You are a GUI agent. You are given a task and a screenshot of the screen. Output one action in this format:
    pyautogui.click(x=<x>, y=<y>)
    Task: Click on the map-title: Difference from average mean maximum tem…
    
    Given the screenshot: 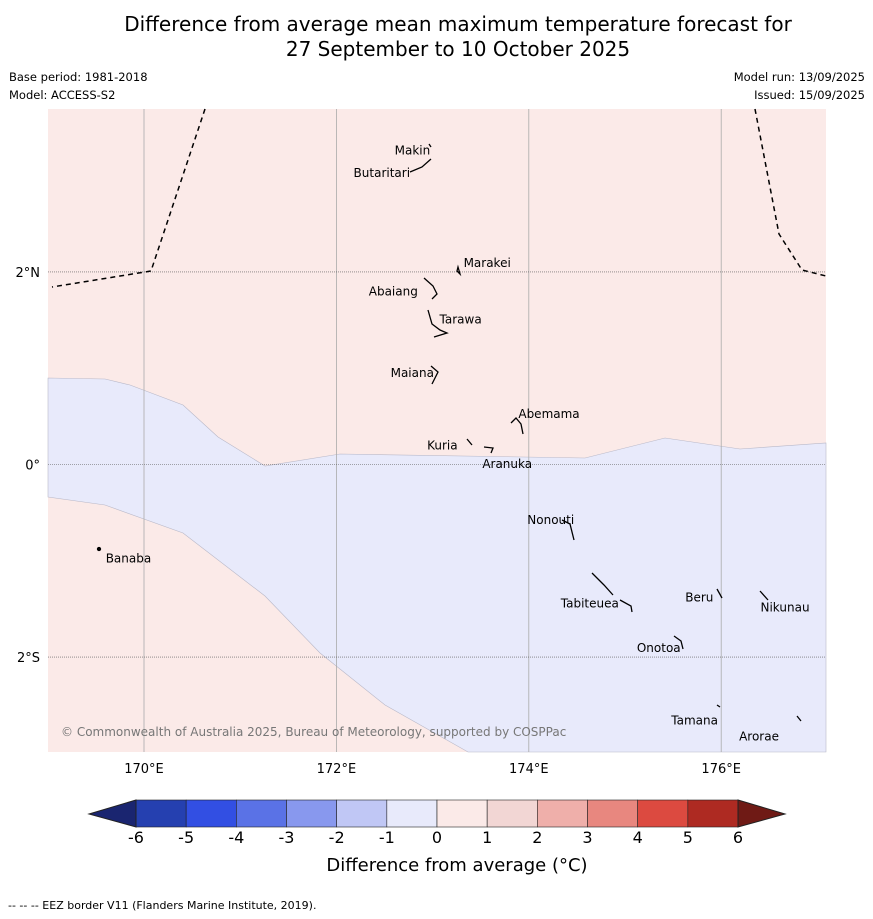 What is the action you would take?
    pyautogui.click(x=436, y=37)
    